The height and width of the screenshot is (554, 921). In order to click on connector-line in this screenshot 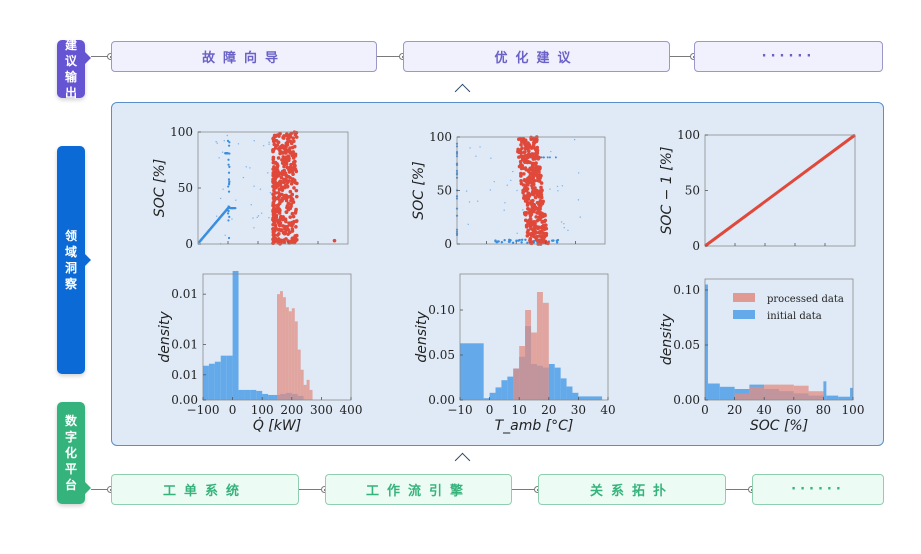, I will do `click(101, 489)`.